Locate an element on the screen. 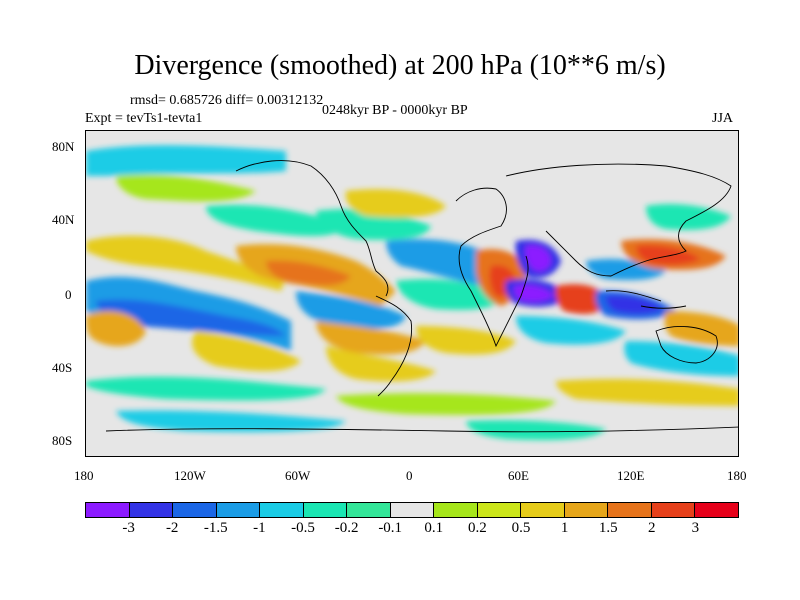 This screenshot has width=800, height=600. lon-tick-label: 60W is located at coordinates (298, 475).